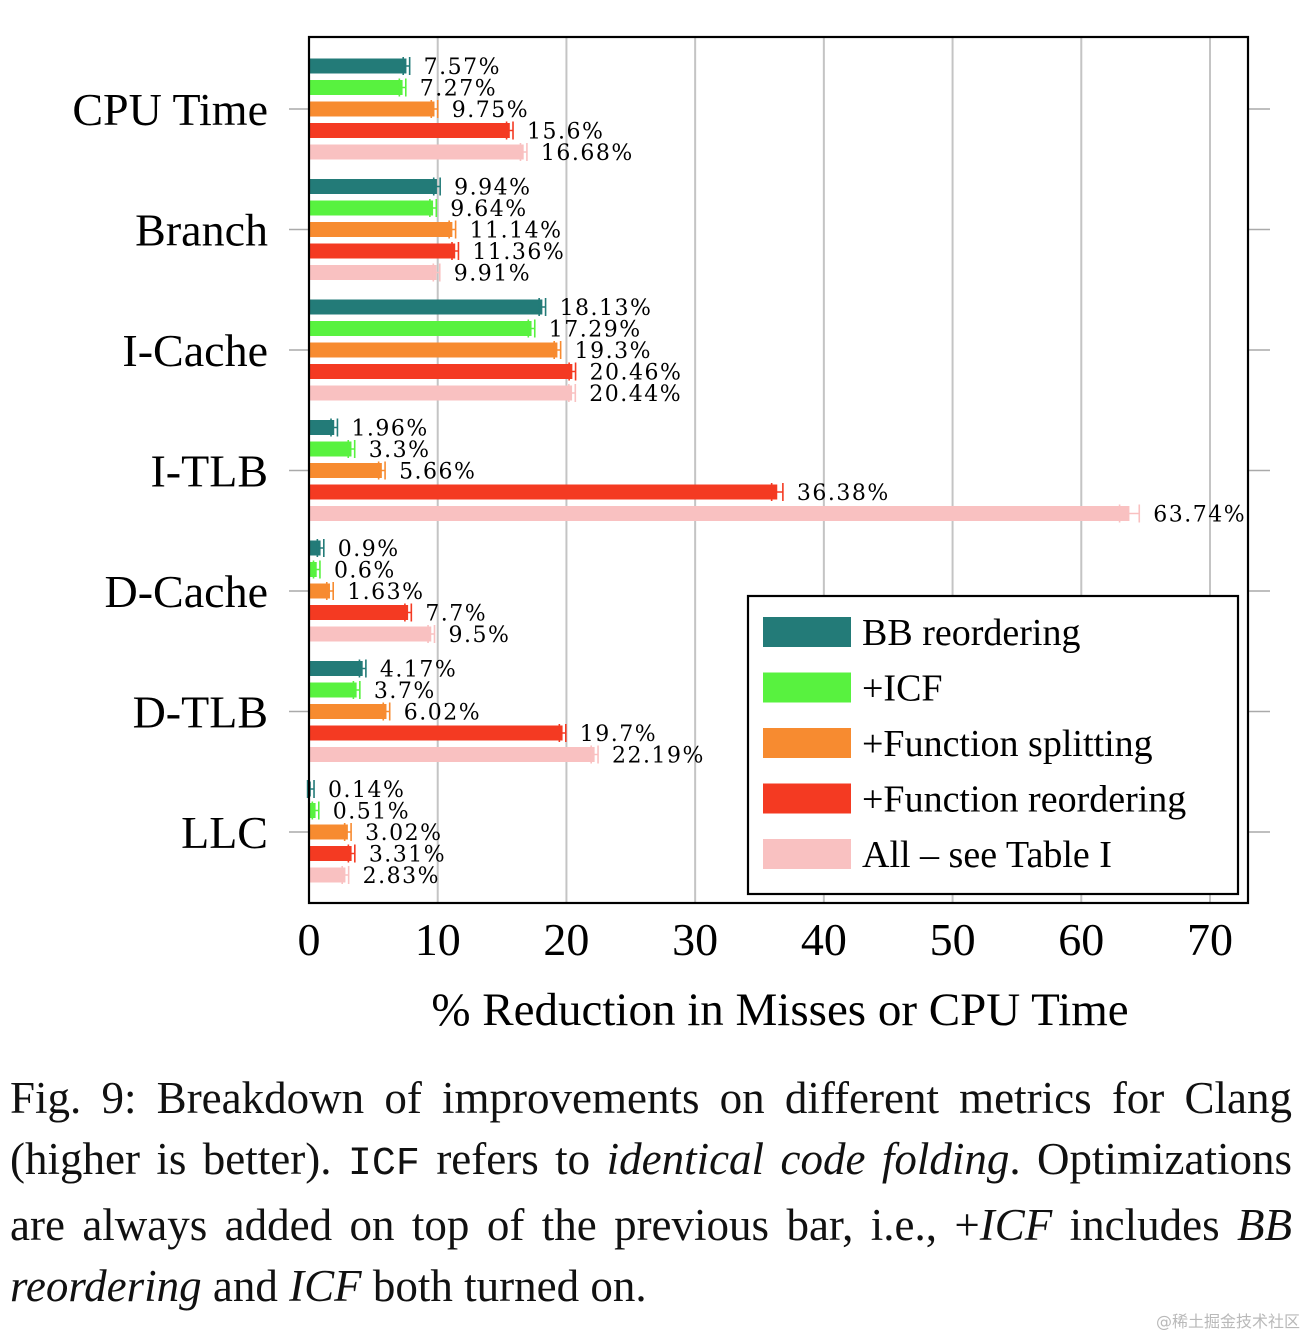 Image resolution: width=1308 pixels, height=1336 pixels. Describe the element at coordinates (365, 571) in the screenshot. I see `value-label: 0.6%` at that location.